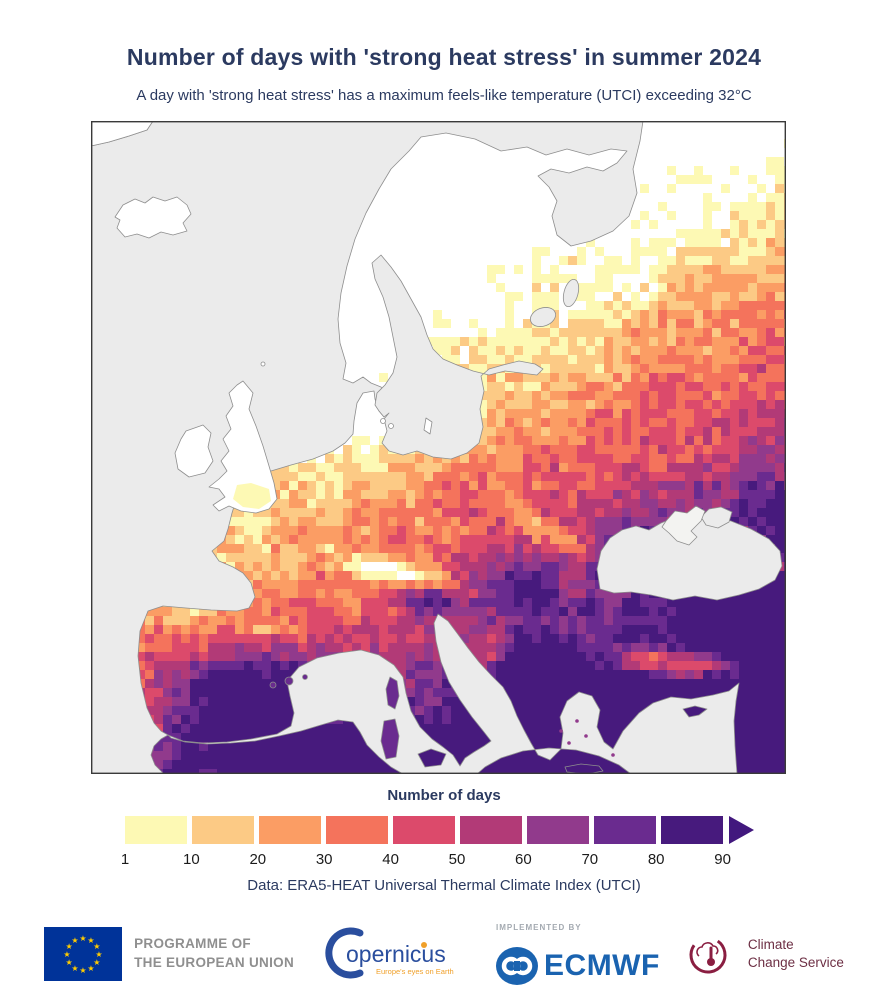 Image resolution: width=888 pixels, height=1004 pixels. Describe the element at coordinates (392, 693) in the screenshot. I see `corsica` at that location.